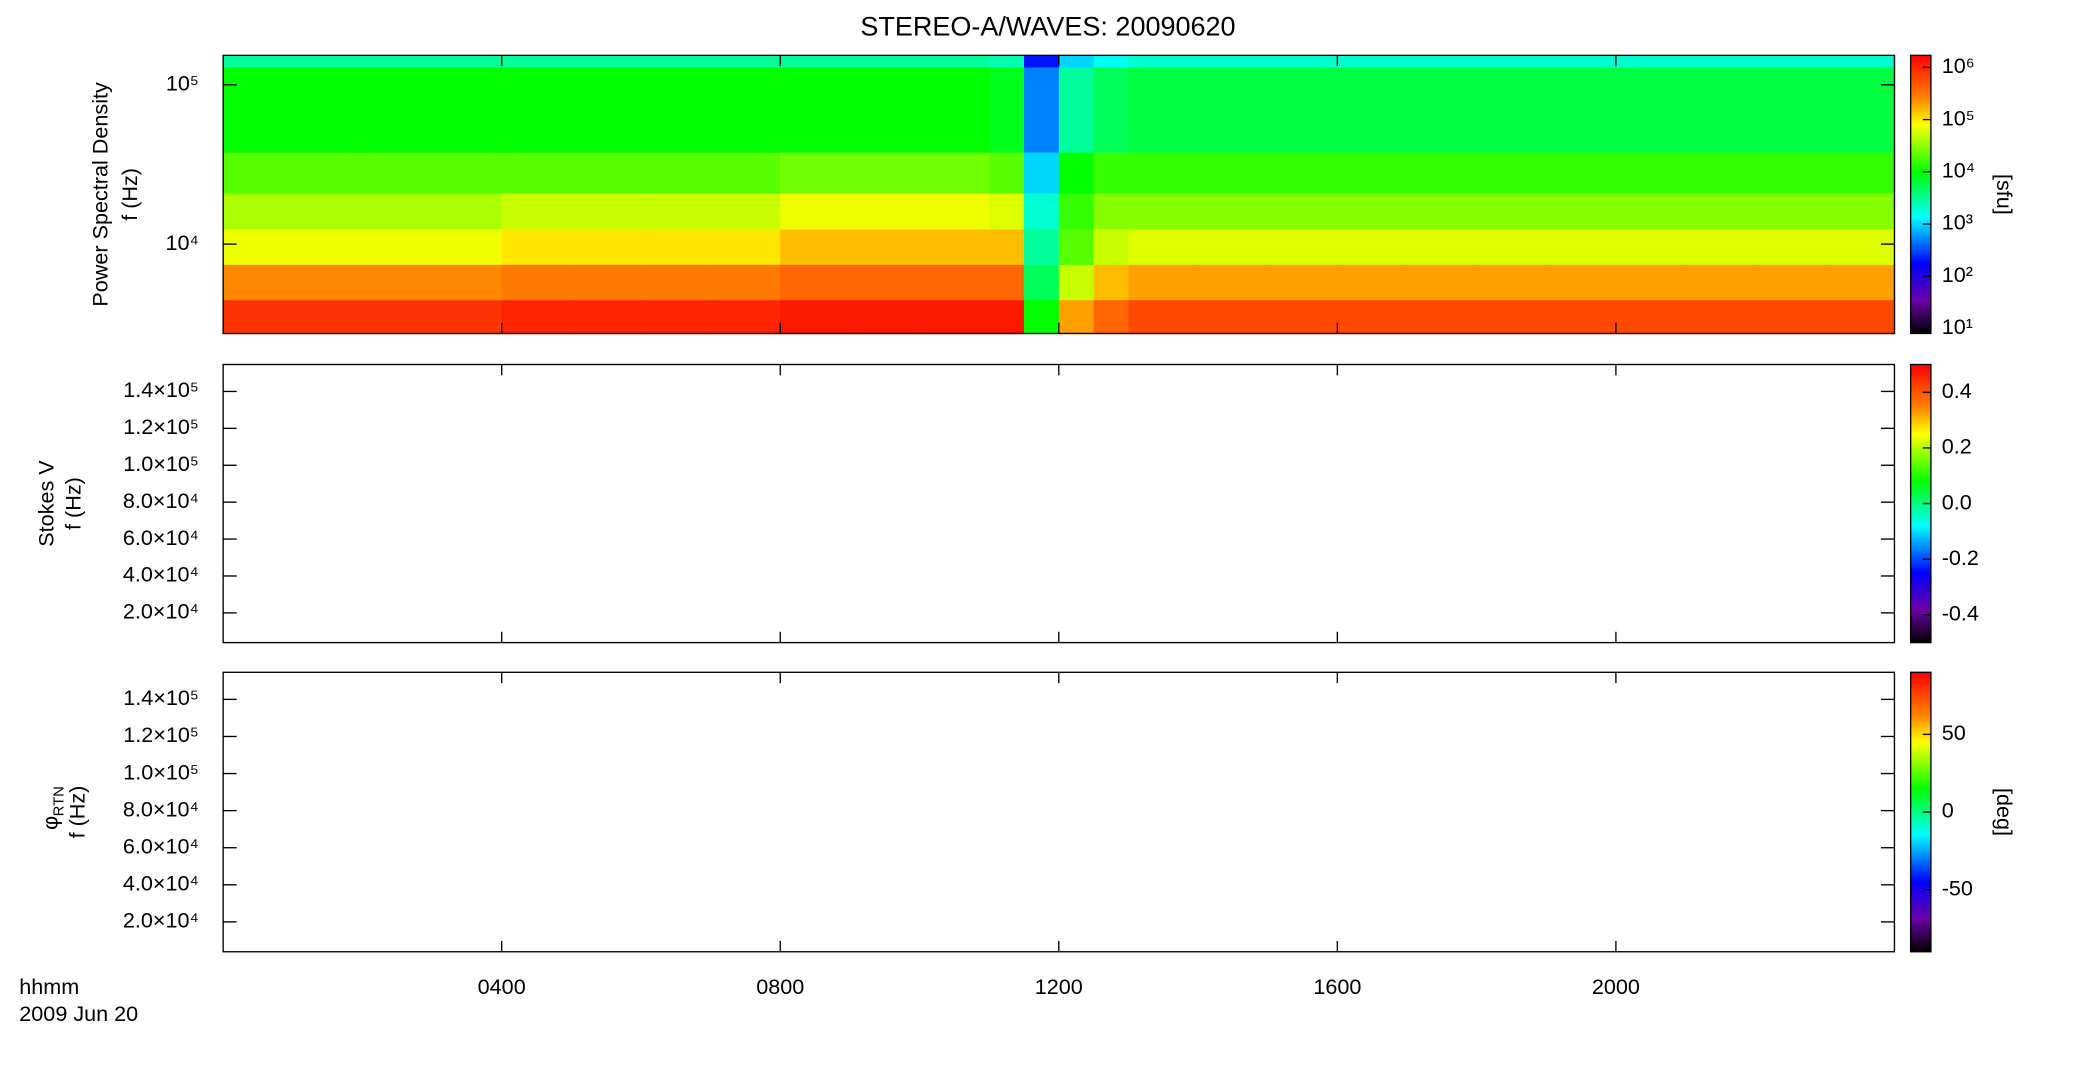 Image resolution: width=2096 pixels, height=1080 pixels. Describe the element at coordinates (1957, 446) in the screenshot. I see `colorbar-tick-label: 0.2` at that location.